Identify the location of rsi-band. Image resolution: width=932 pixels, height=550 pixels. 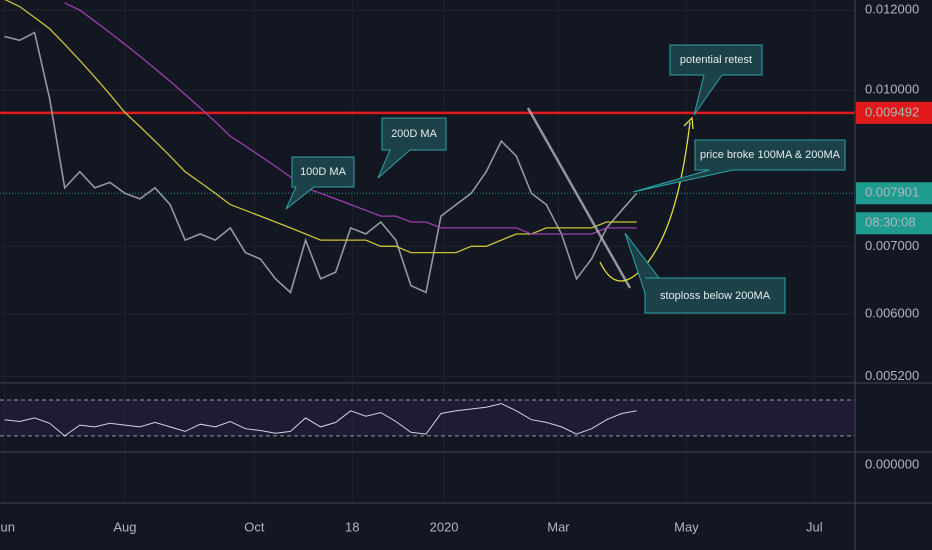
(427, 418).